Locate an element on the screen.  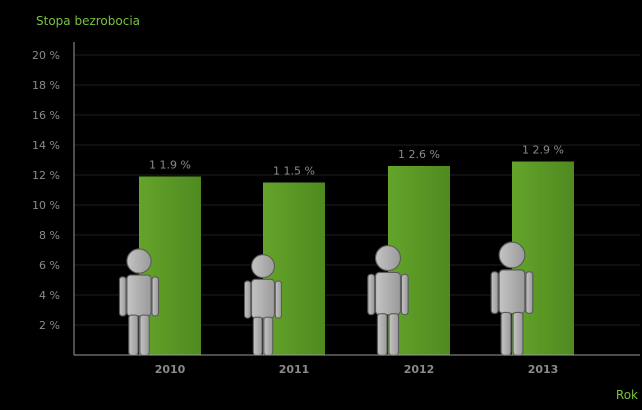
data-label: 1 2.6 % is located at coordinates (419, 154).